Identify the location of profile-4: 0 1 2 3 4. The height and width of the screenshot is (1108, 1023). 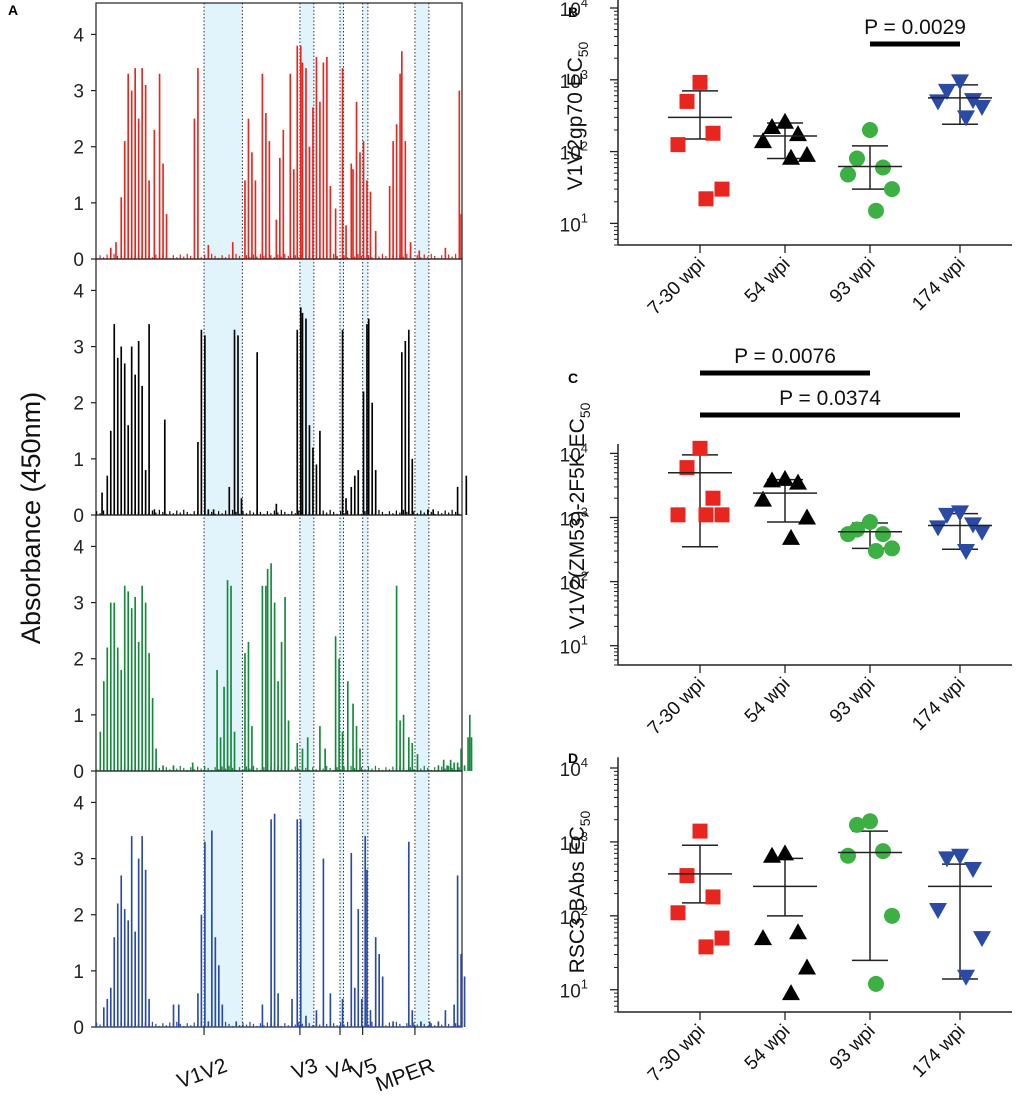
(269, 904).